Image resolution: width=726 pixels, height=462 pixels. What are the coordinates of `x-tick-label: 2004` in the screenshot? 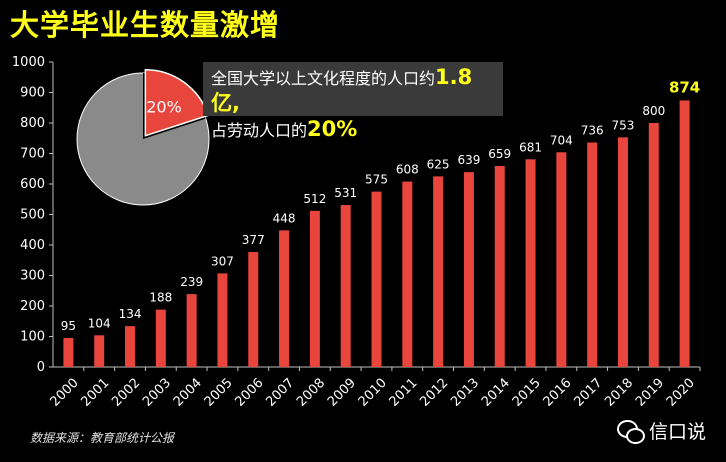 It's located at (188, 393).